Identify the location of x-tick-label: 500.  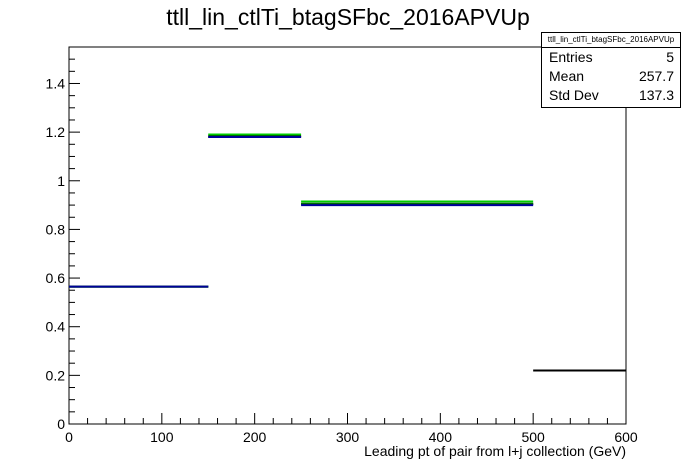
(533, 437).